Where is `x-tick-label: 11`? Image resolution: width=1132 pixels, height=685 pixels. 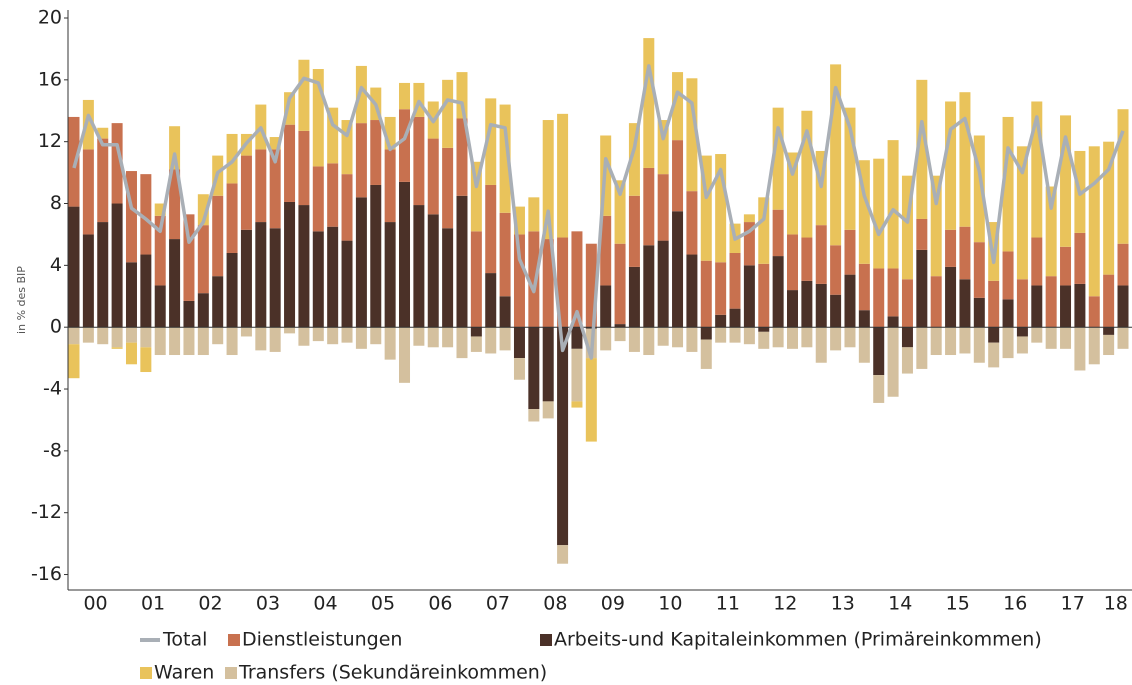 x-tick-label: 11 is located at coordinates (728, 604).